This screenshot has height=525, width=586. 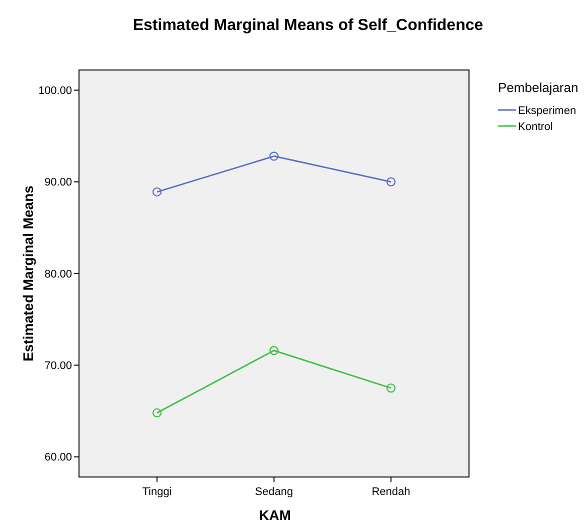 What do you see at coordinates (157, 492) in the screenshot?
I see `x-tick-label: Tinggi` at bounding box center [157, 492].